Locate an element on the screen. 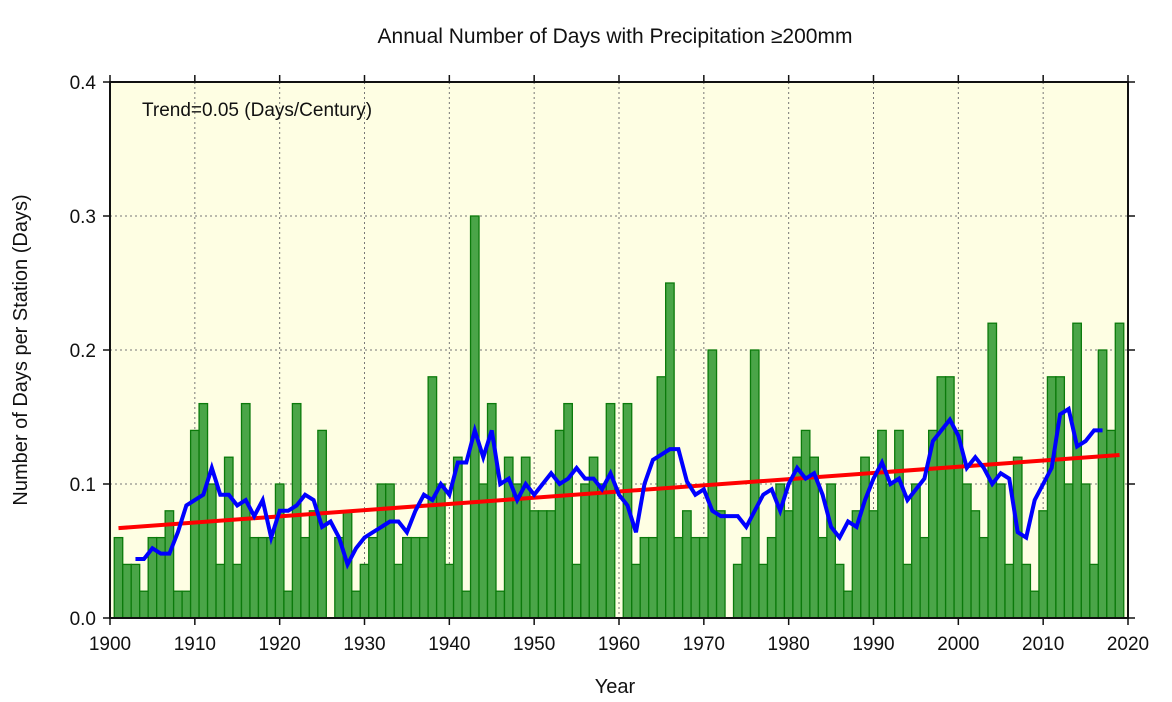 The width and height of the screenshot is (1172, 702). bar-1930 is located at coordinates (364, 591).